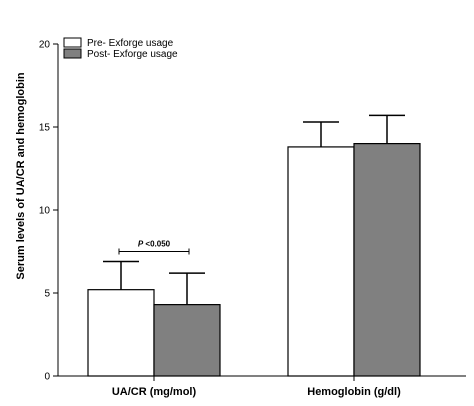 This screenshot has width=474, height=406. Describe the element at coordinates (154, 392) in the screenshot. I see `x-tick-label: UA/CR (mg/mol)` at that location.